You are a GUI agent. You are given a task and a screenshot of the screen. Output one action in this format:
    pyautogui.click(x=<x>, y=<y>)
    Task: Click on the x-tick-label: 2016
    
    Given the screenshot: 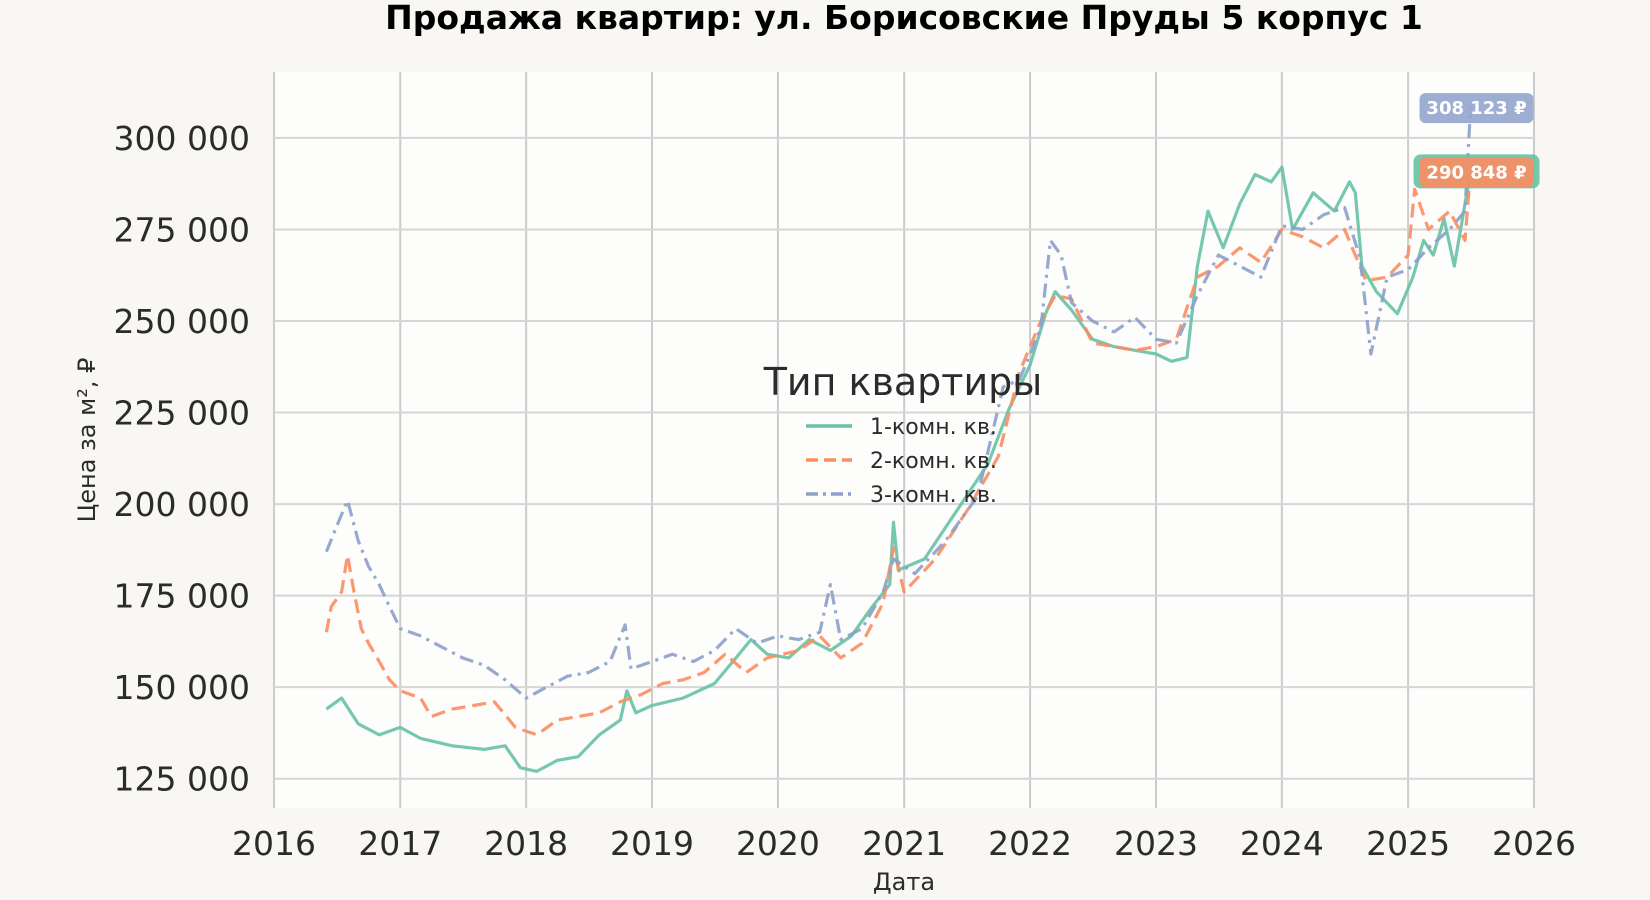 What is the action you would take?
    pyautogui.click(x=274, y=843)
    